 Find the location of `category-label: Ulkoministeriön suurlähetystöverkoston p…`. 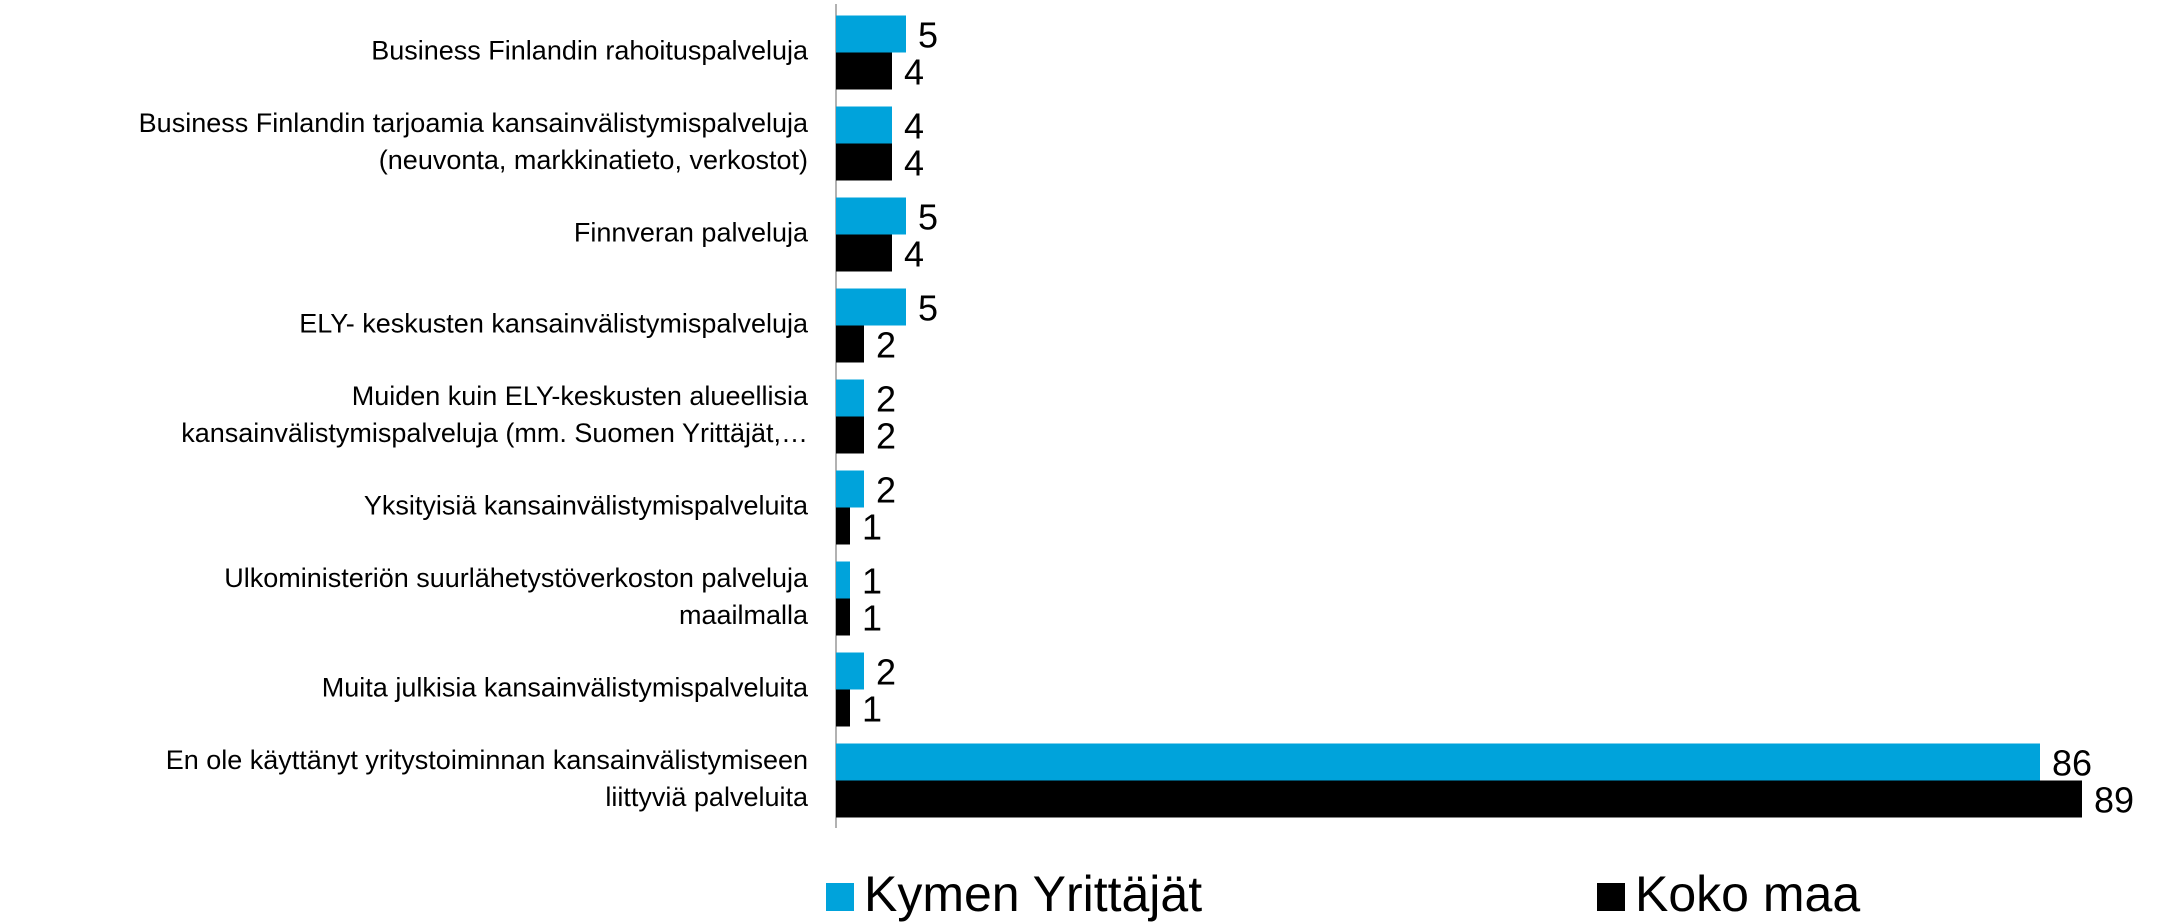

category-label: Ulkoministeriön suurlähetystöverkoston p… is located at coordinates (516, 578).